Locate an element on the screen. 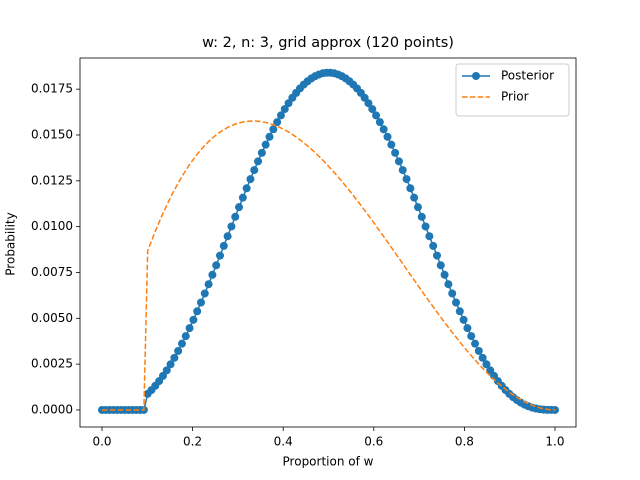 Image resolution: width=640 pixels, height=480 pixels. x-tick-label: 0.0 is located at coordinates (101, 442).